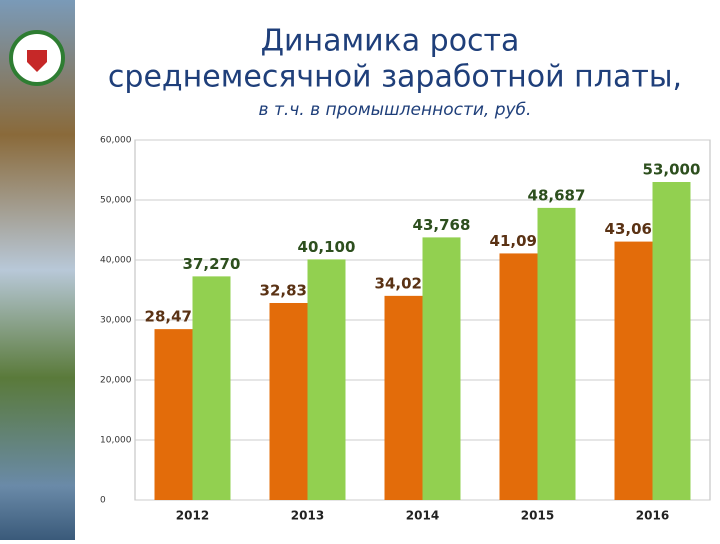 Image resolution: width=720 pixels, height=544 pixels. What do you see at coordinates (116, 201) in the screenshot?
I see `y-tick-label: 50,000` at bounding box center [116, 201].